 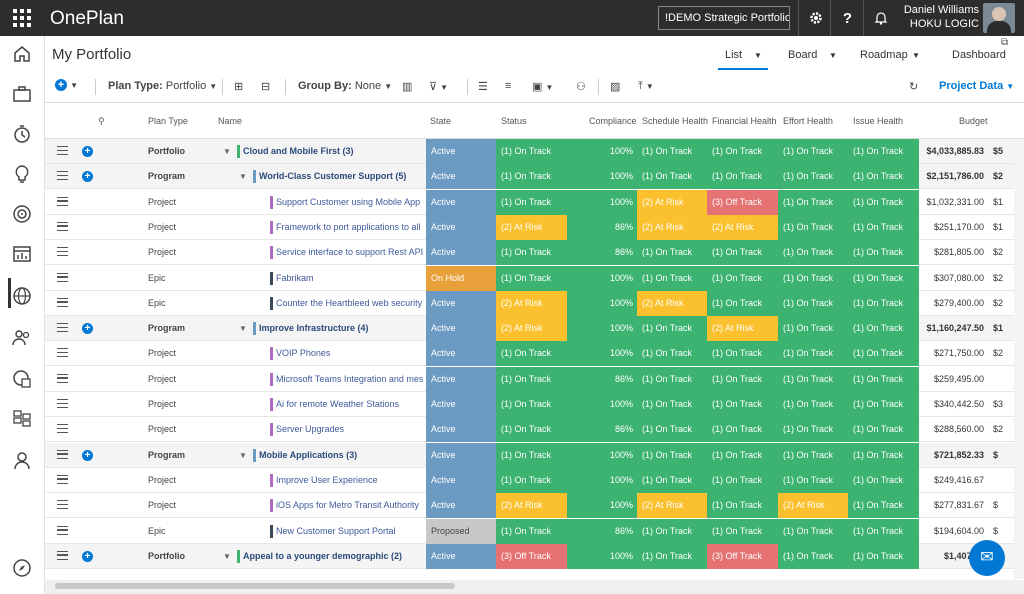 What do you see at coordinates (333, 176) in the screenshot?
I see `cell-name: World-Class Customer Support (5)` at bounding box center [333, 176].